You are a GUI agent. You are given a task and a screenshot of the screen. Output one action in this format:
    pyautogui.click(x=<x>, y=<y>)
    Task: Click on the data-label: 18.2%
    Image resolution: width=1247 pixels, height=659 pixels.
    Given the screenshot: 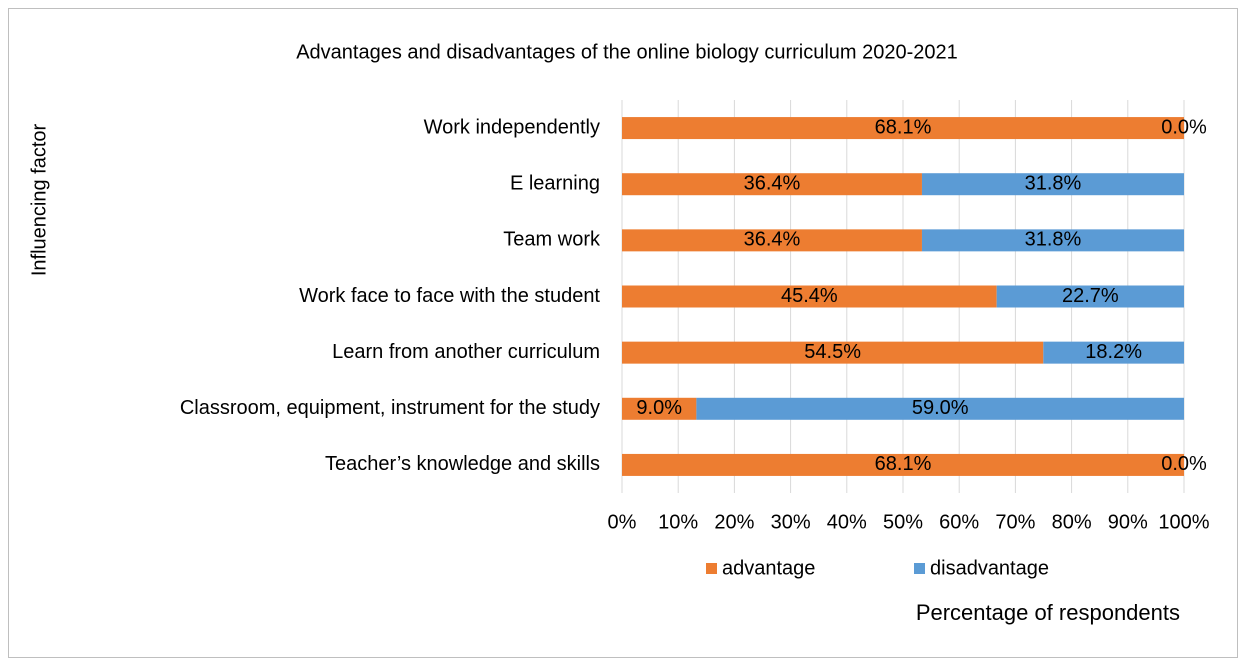 What is the action you would take?
    pyautogui.click(x=1113, y=352)
    